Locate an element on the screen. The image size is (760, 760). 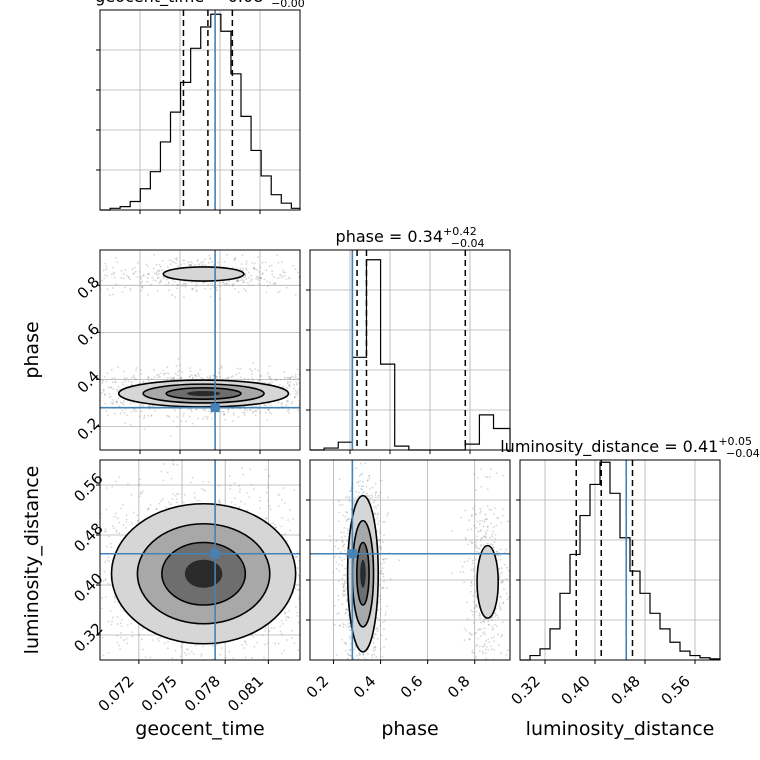
y-axis-label: luminosity_distance is located at coordinates (32, 560).